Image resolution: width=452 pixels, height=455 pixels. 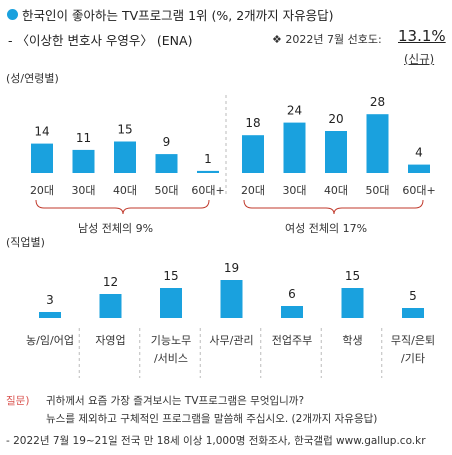 What do you see at coordinates (377, 143) in the screenshot?
I see `bar-여성-50대` at bounding box center [377, 143].